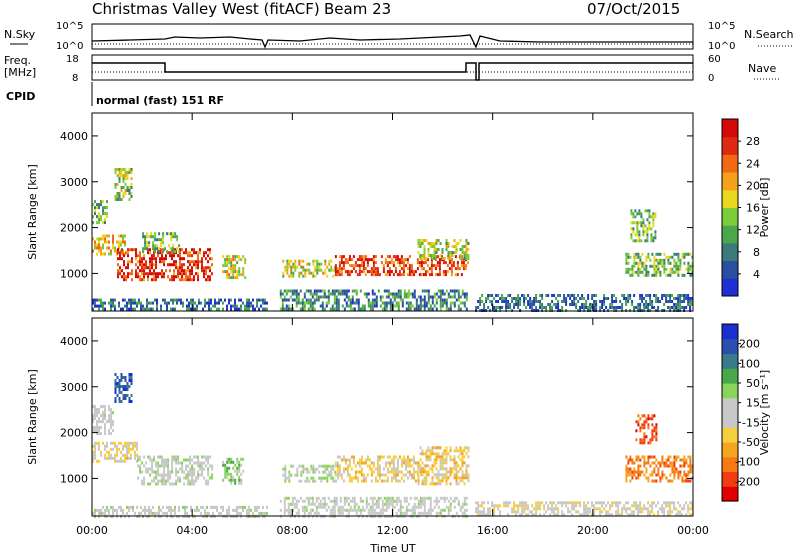  Describe the element at coordinates (633, 9) in the screenshot. I see `date-title: 07/Oct/2015` at that location.